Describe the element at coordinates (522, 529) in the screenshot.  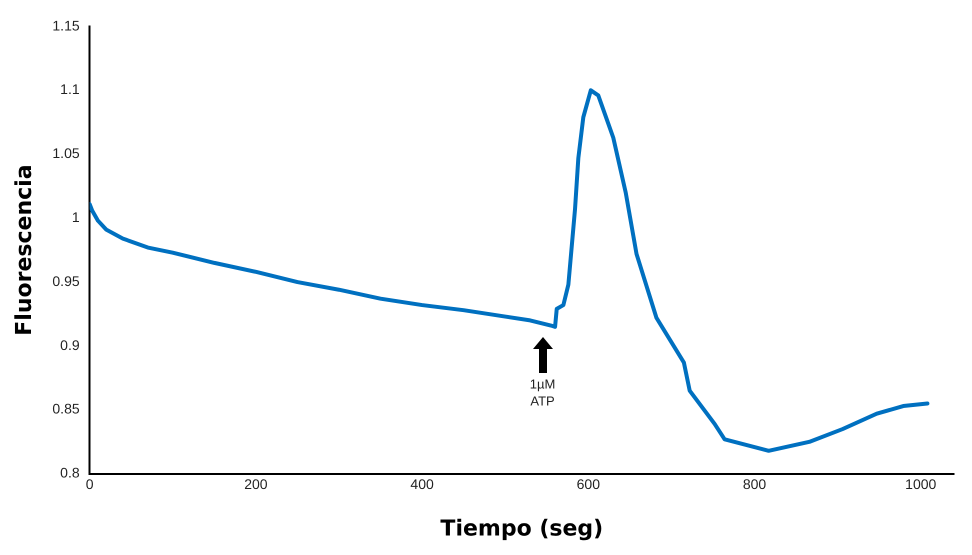
I see `x-axis-title: Tiempo (seg)` at that location.